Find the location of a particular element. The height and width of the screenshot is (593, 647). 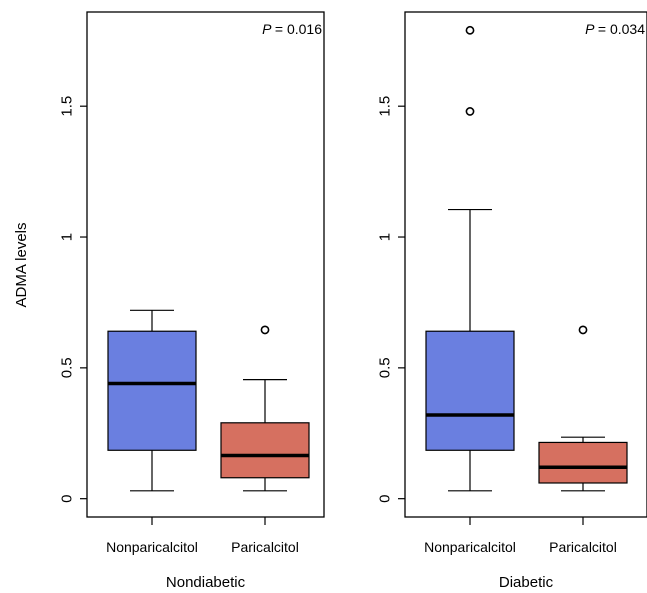

p-value-annotation: P = 0.034 is located at coordinates (615, 29).